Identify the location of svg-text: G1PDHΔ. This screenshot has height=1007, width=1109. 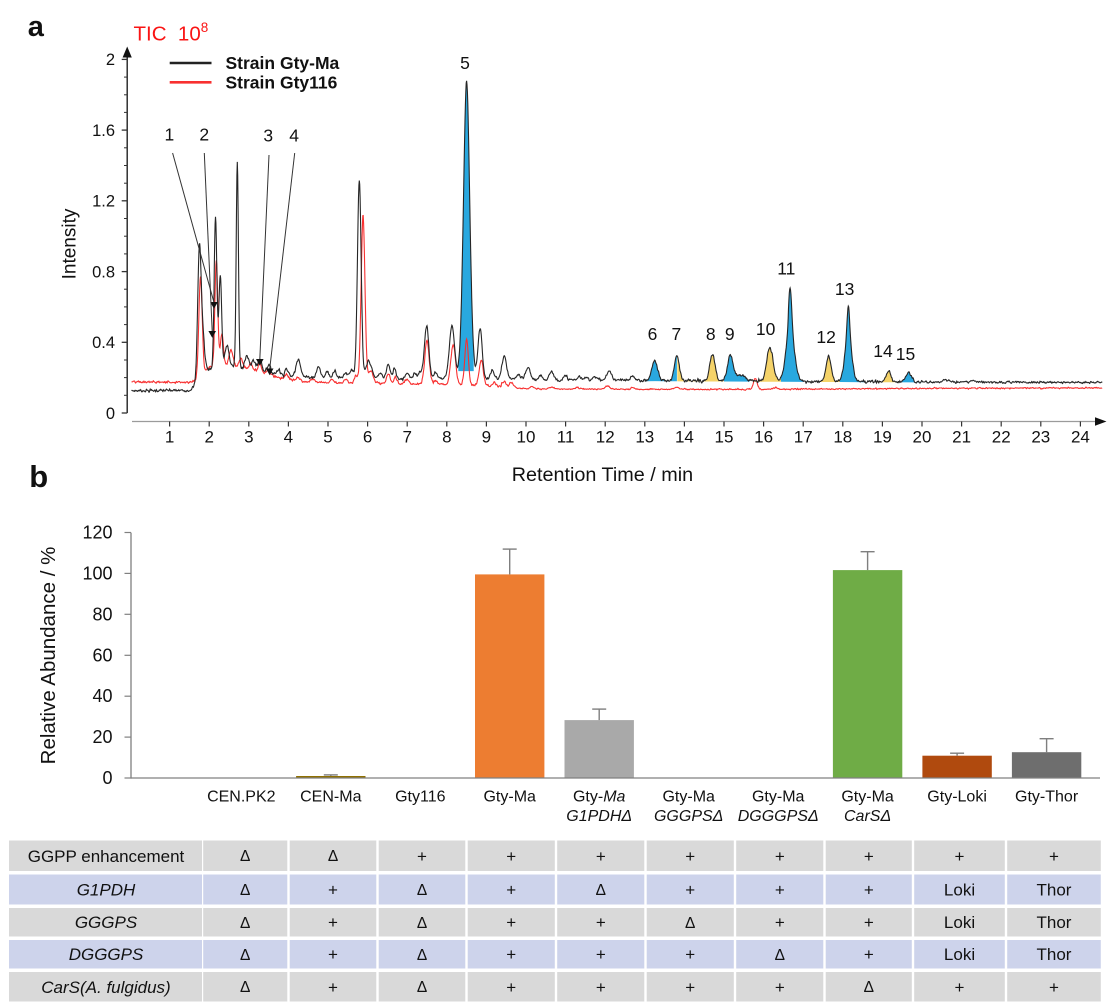
(599, 816).